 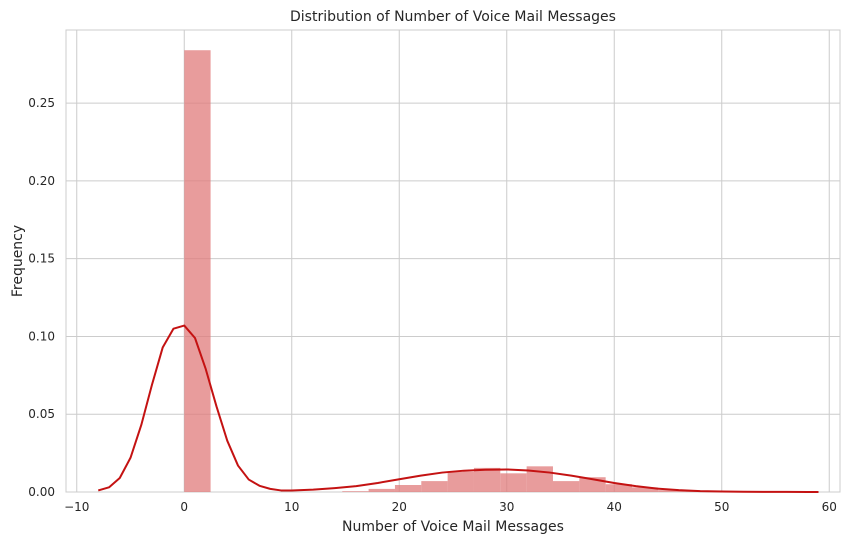 What do you see at coordinates (399, 507) in the screenshot?
I see `x-tick-label: 20` at bounding box center [399, 507].